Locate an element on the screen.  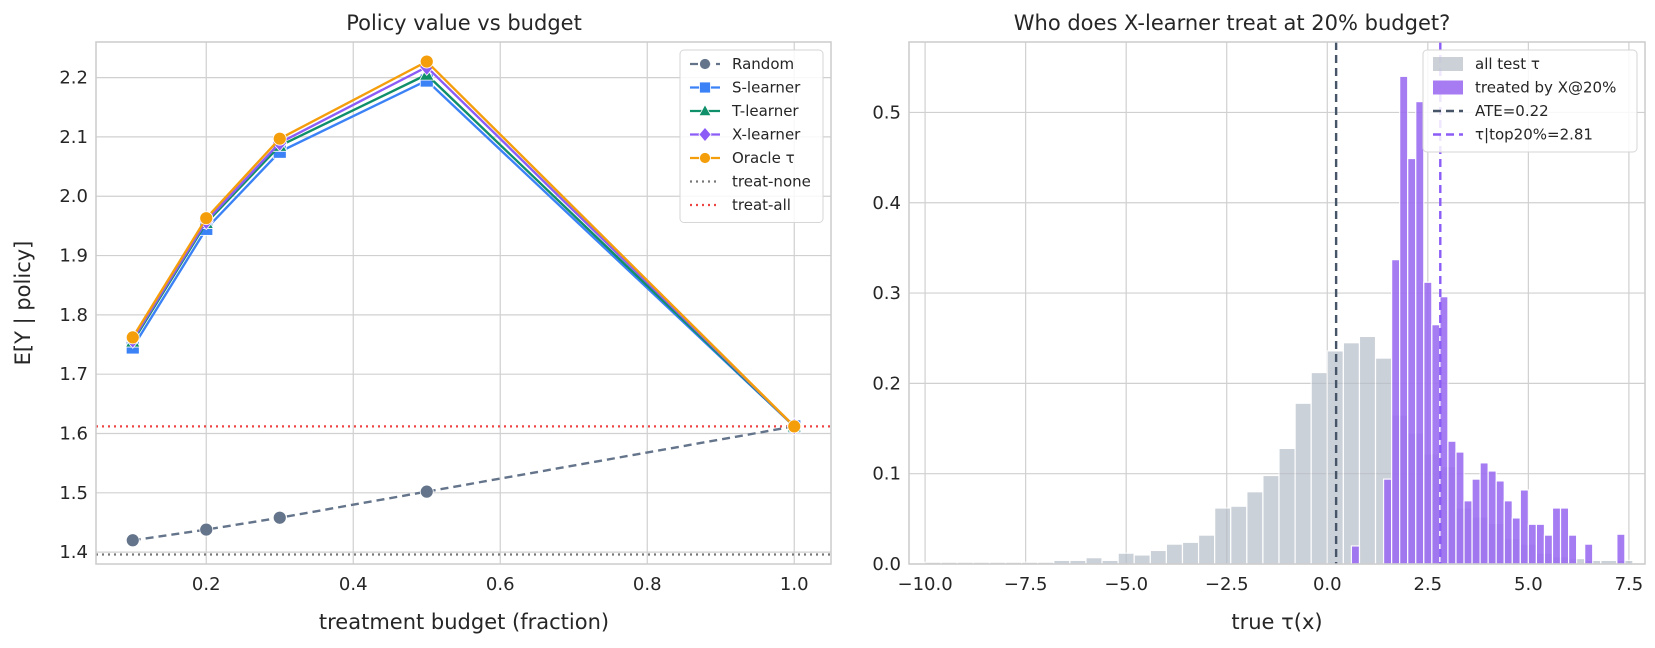
right-x-tick-label: 7.5 is located at coordinates (1629, 584).